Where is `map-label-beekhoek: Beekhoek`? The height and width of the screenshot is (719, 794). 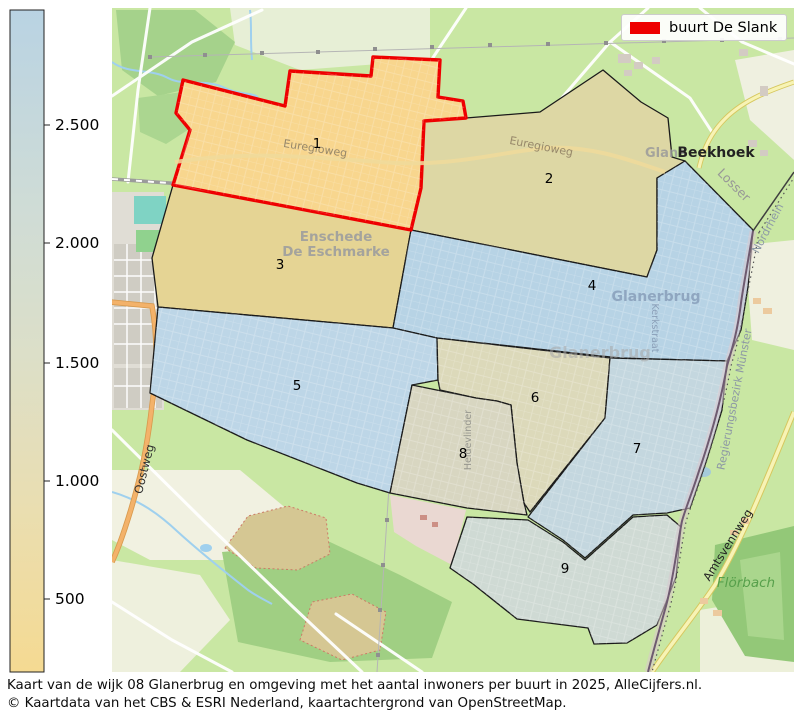
map-label-beekhoek: Beekhoek is located at coordinates (716, 153).